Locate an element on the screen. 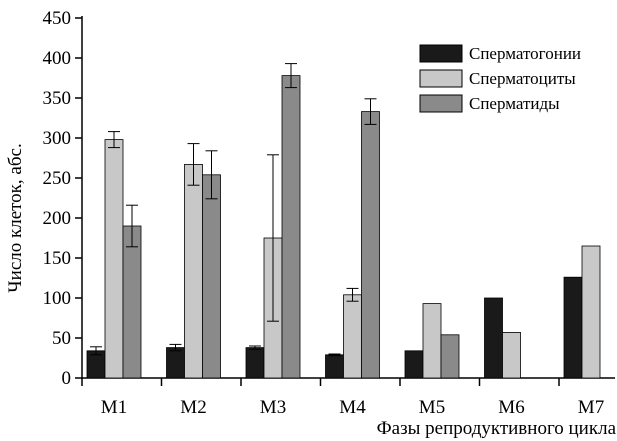 The image size is (617, 441). y-tick-label: 100 is located at coordinates (57, 298).